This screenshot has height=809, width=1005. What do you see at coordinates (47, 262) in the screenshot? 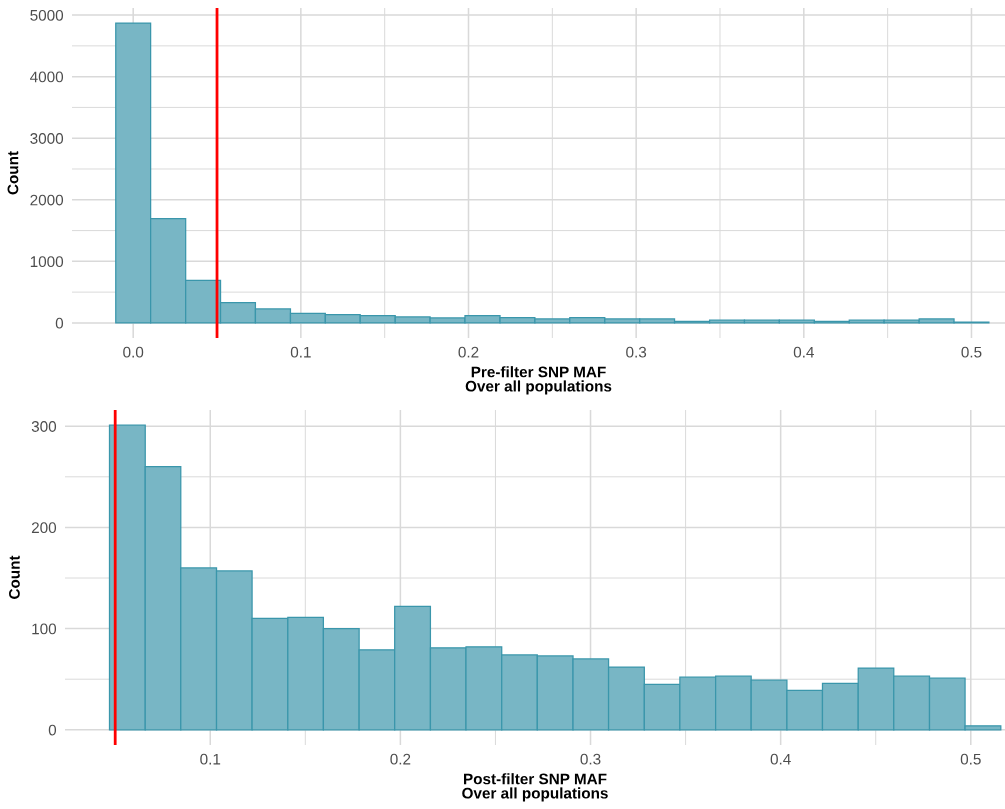
I see `y-tick-label: 1000` at bounding box center [47, 262].